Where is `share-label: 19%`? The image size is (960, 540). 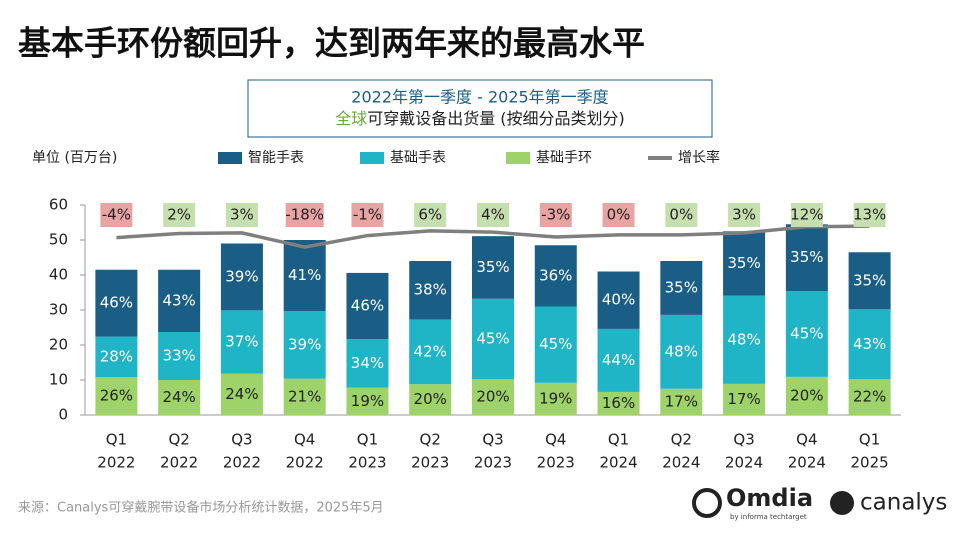
share-label: 19% is located at coordinates (367, 401).